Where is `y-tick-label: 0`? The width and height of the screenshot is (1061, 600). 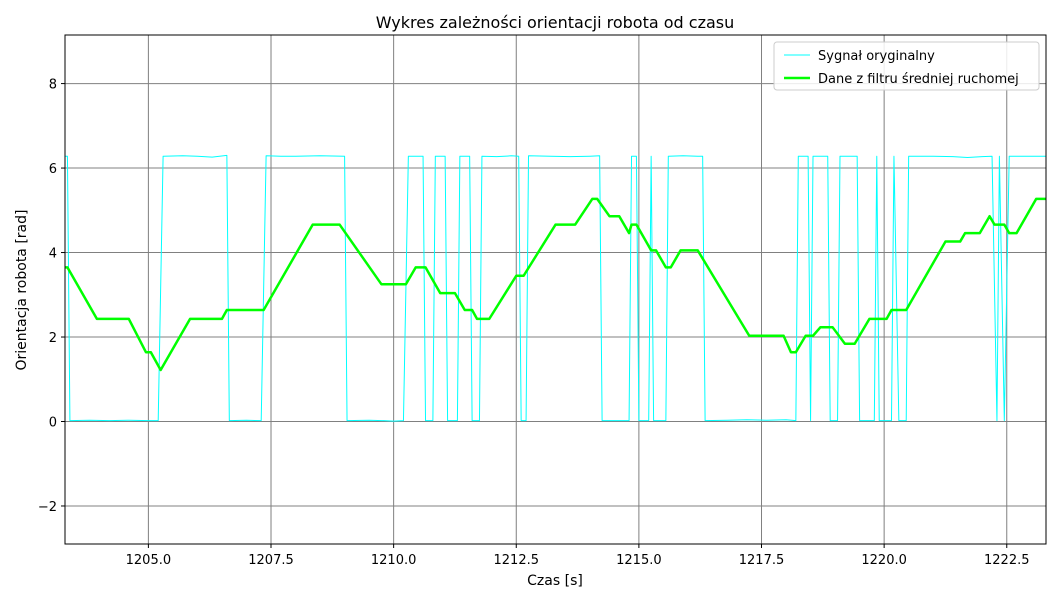 y-tick-label: 0 is located at coordinates (53, 423).